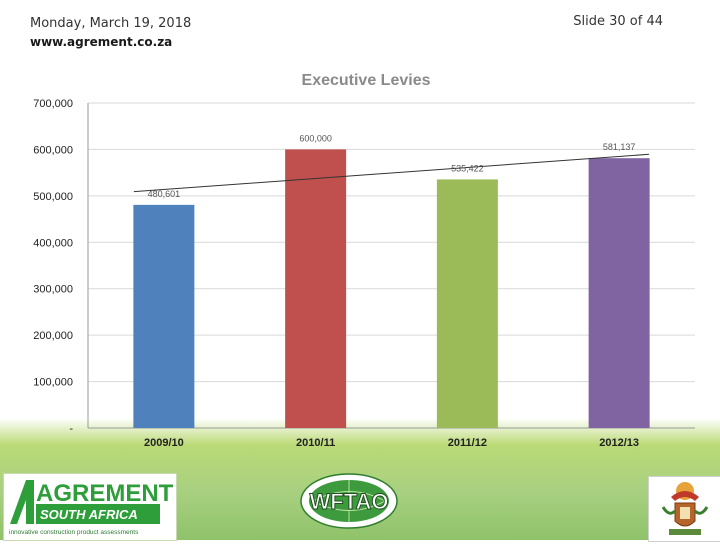 Image resolution: width=720 pixels, height=545 pixels. Describe the element at coordinates (619, 443) in the screenshot. I see `x-tick-label: 2012/13` at that location.